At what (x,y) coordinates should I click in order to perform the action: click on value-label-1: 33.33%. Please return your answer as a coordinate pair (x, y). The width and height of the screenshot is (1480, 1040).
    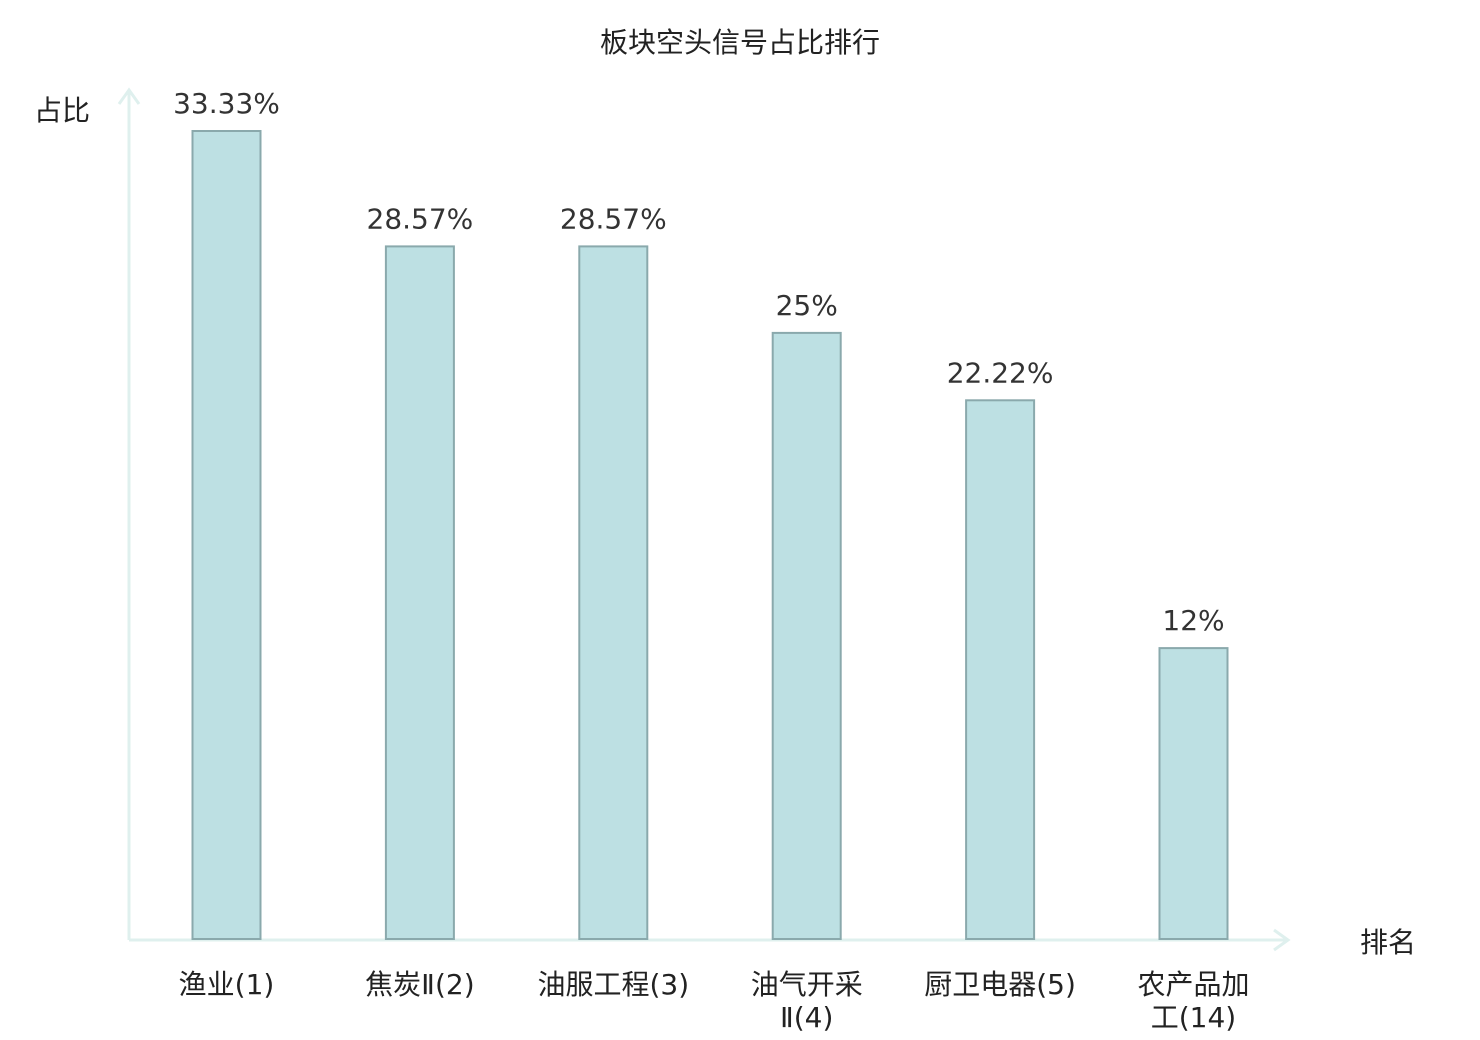
    Looking at the image, I should click on (226, 103).